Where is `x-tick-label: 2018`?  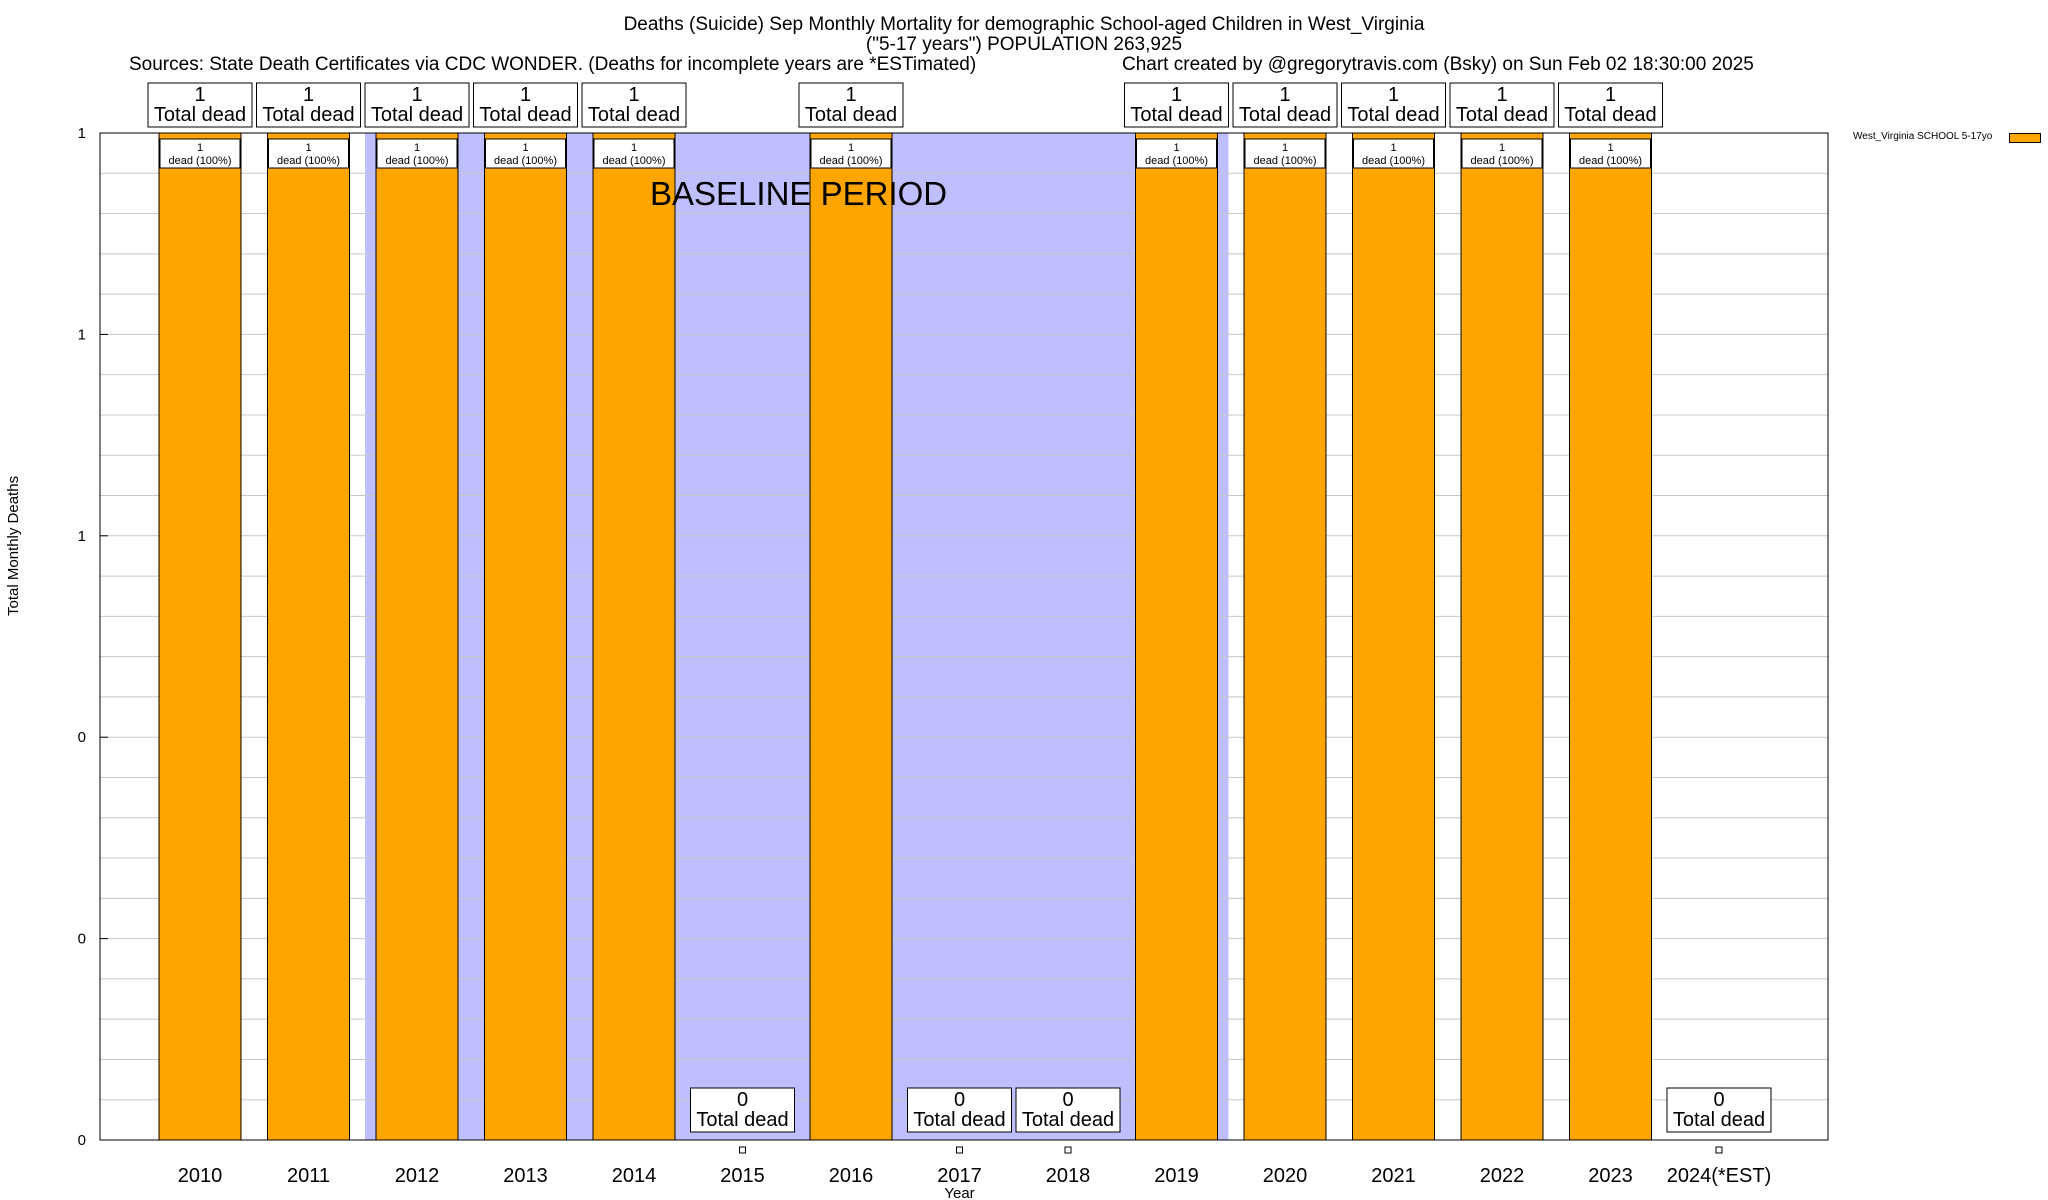
x-tick-label: 2018 is located at coordinates (1068, 1176).